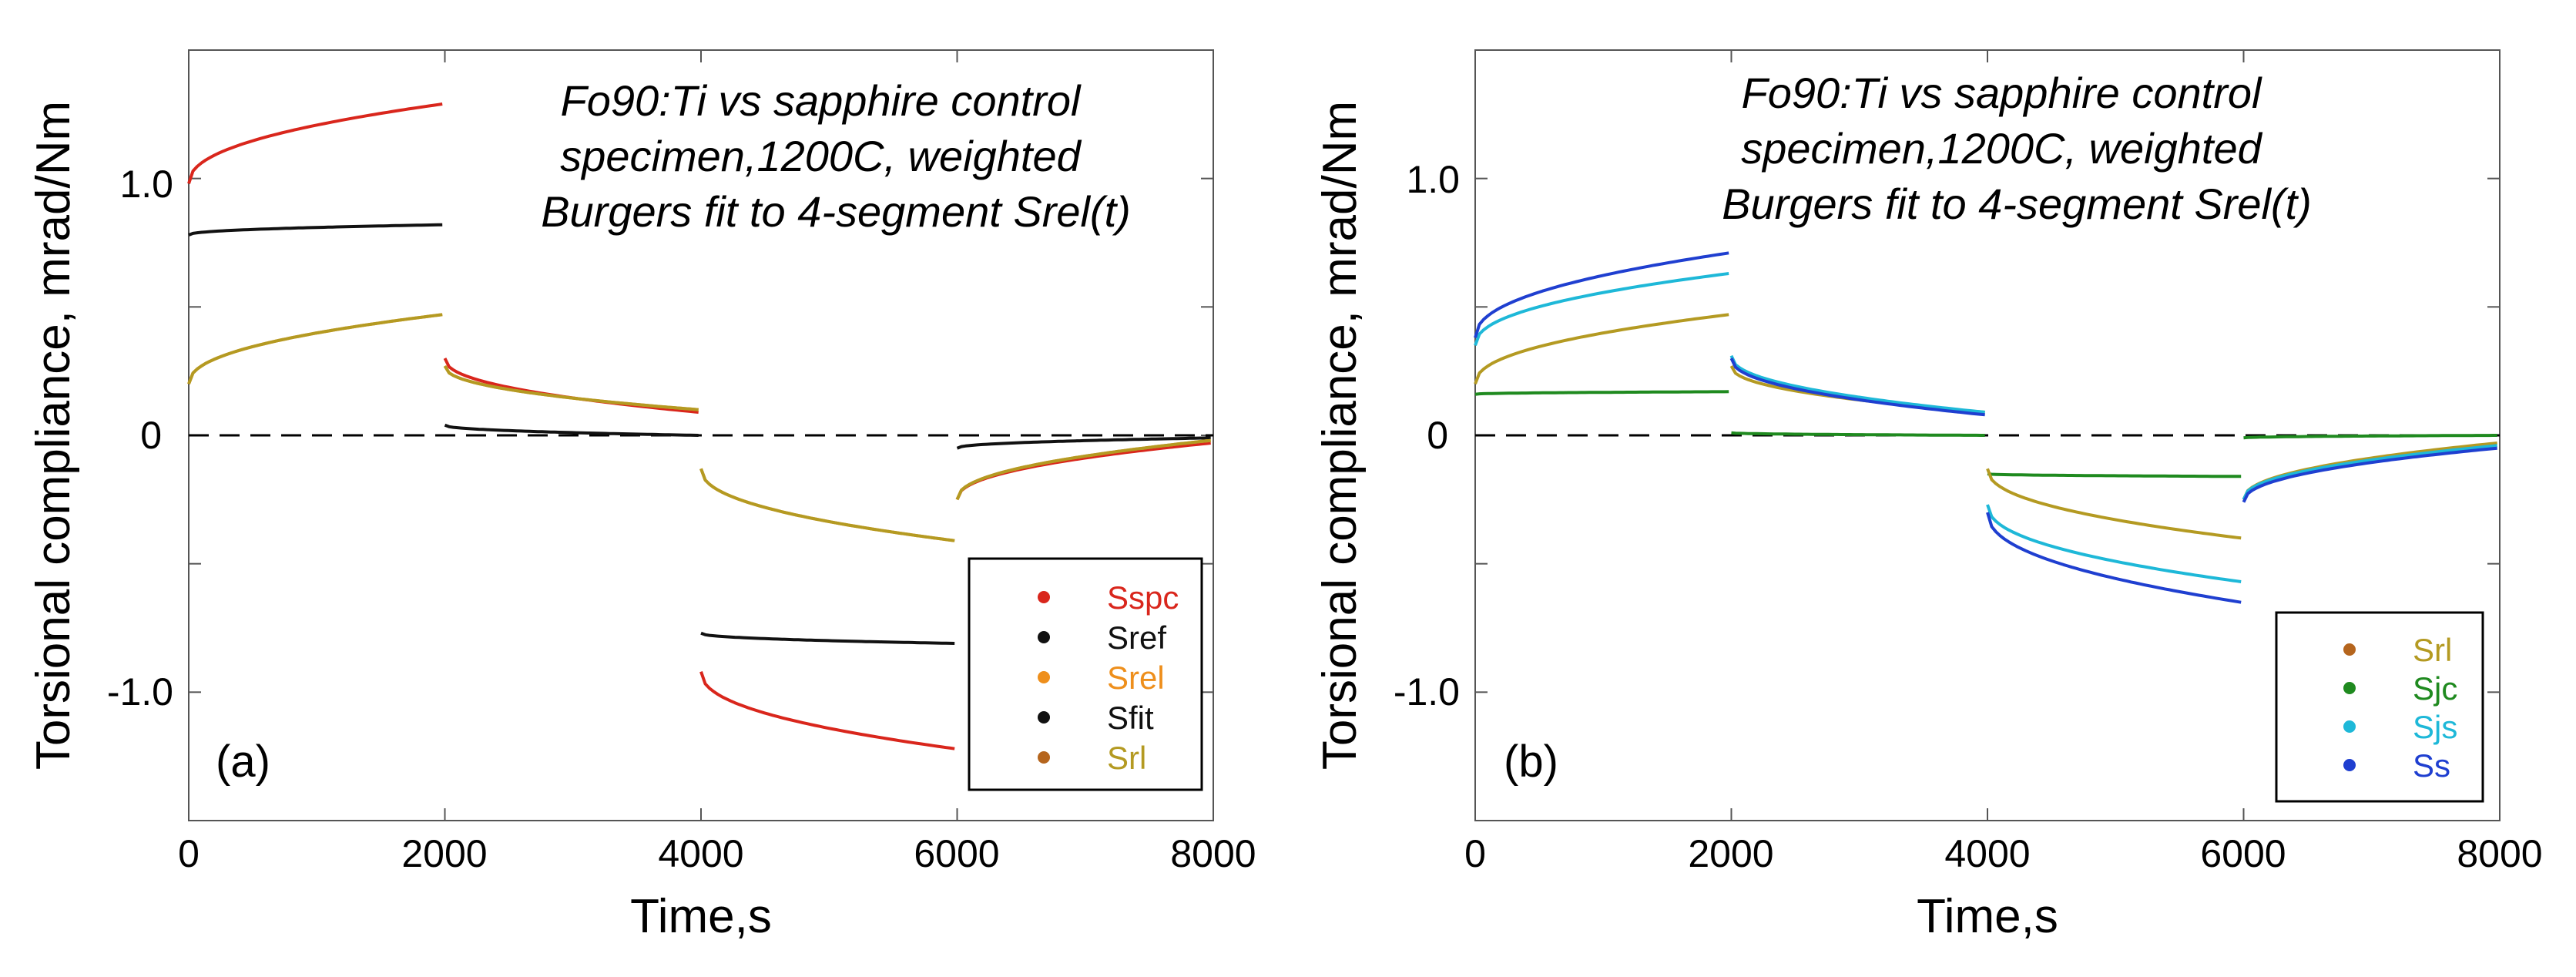 Image resolution: width=2576 pixels, height=977 pixels. What do you see at coordinates (1213, 853) in the screenshot?
I see `xtick-label-a-8000: 8000` at bounding box center [1213, 853].